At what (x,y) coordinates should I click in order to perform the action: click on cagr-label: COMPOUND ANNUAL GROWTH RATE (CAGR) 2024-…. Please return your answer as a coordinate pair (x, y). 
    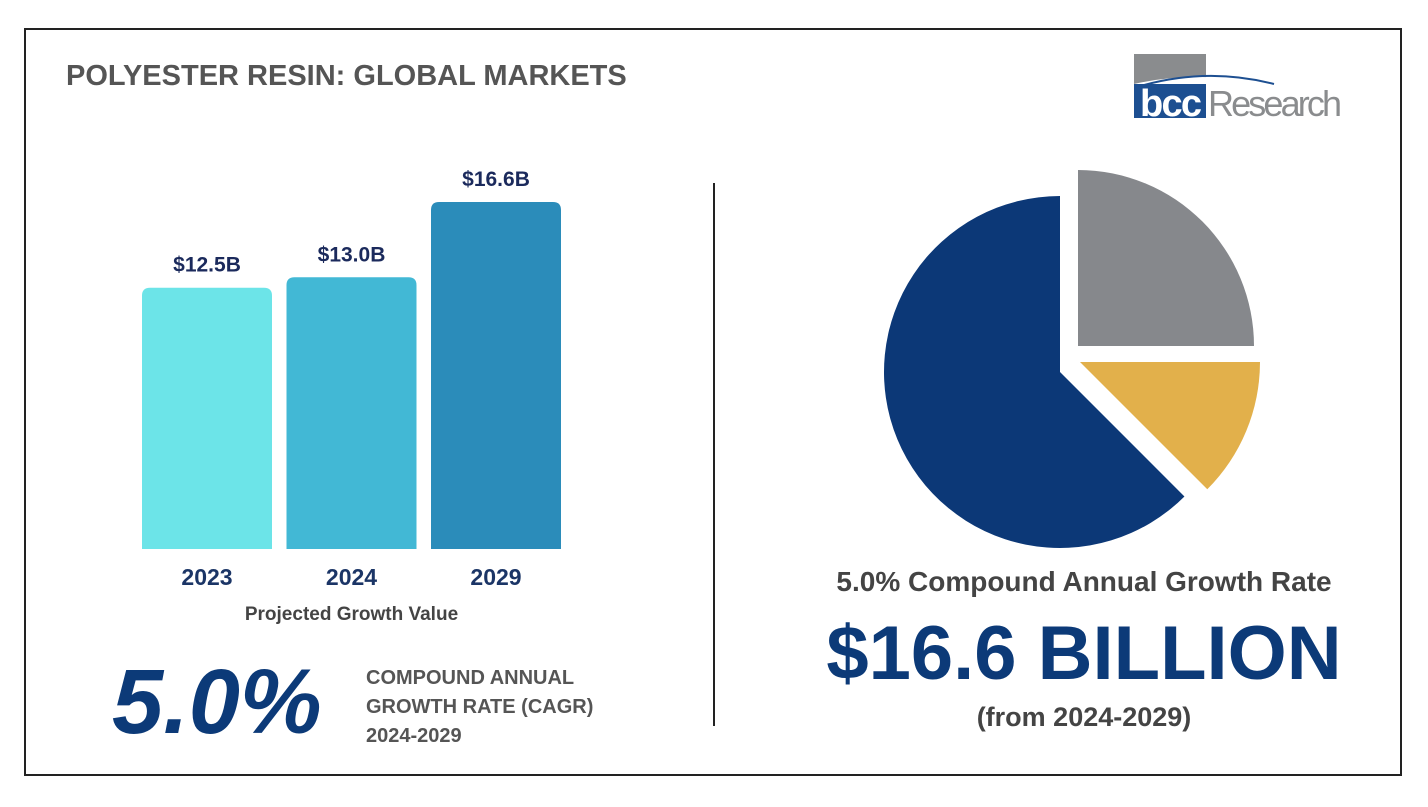
    Looking at the image, I should click on (479, 707).